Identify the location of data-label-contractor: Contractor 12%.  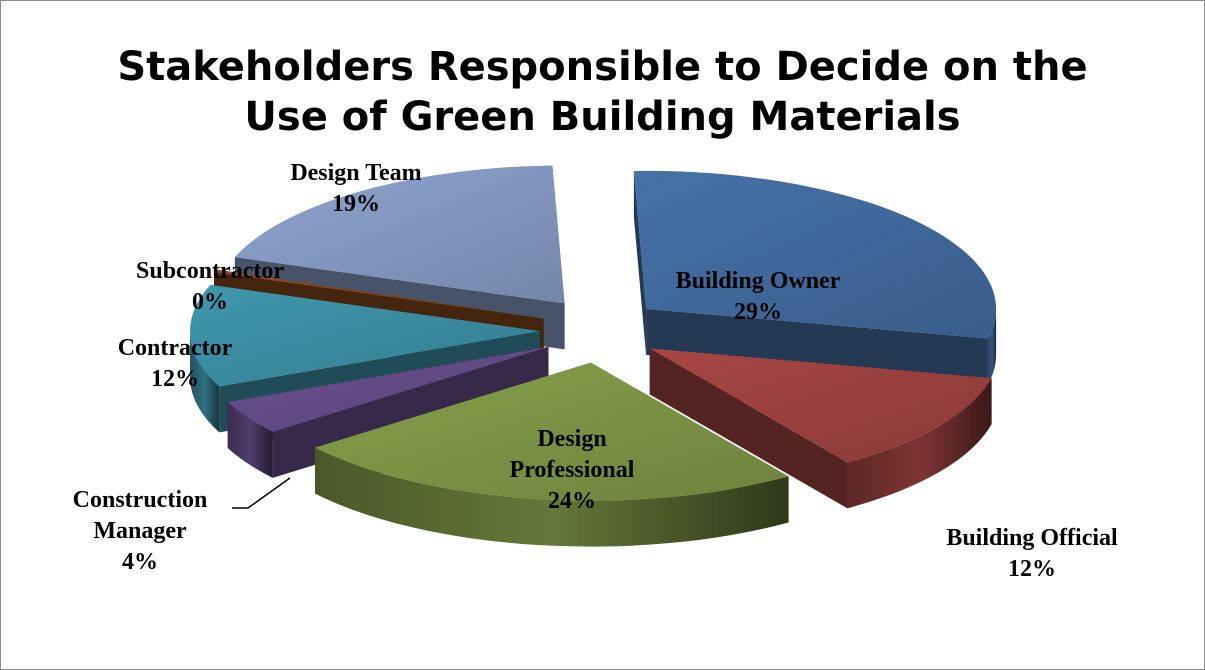
(175, 363).